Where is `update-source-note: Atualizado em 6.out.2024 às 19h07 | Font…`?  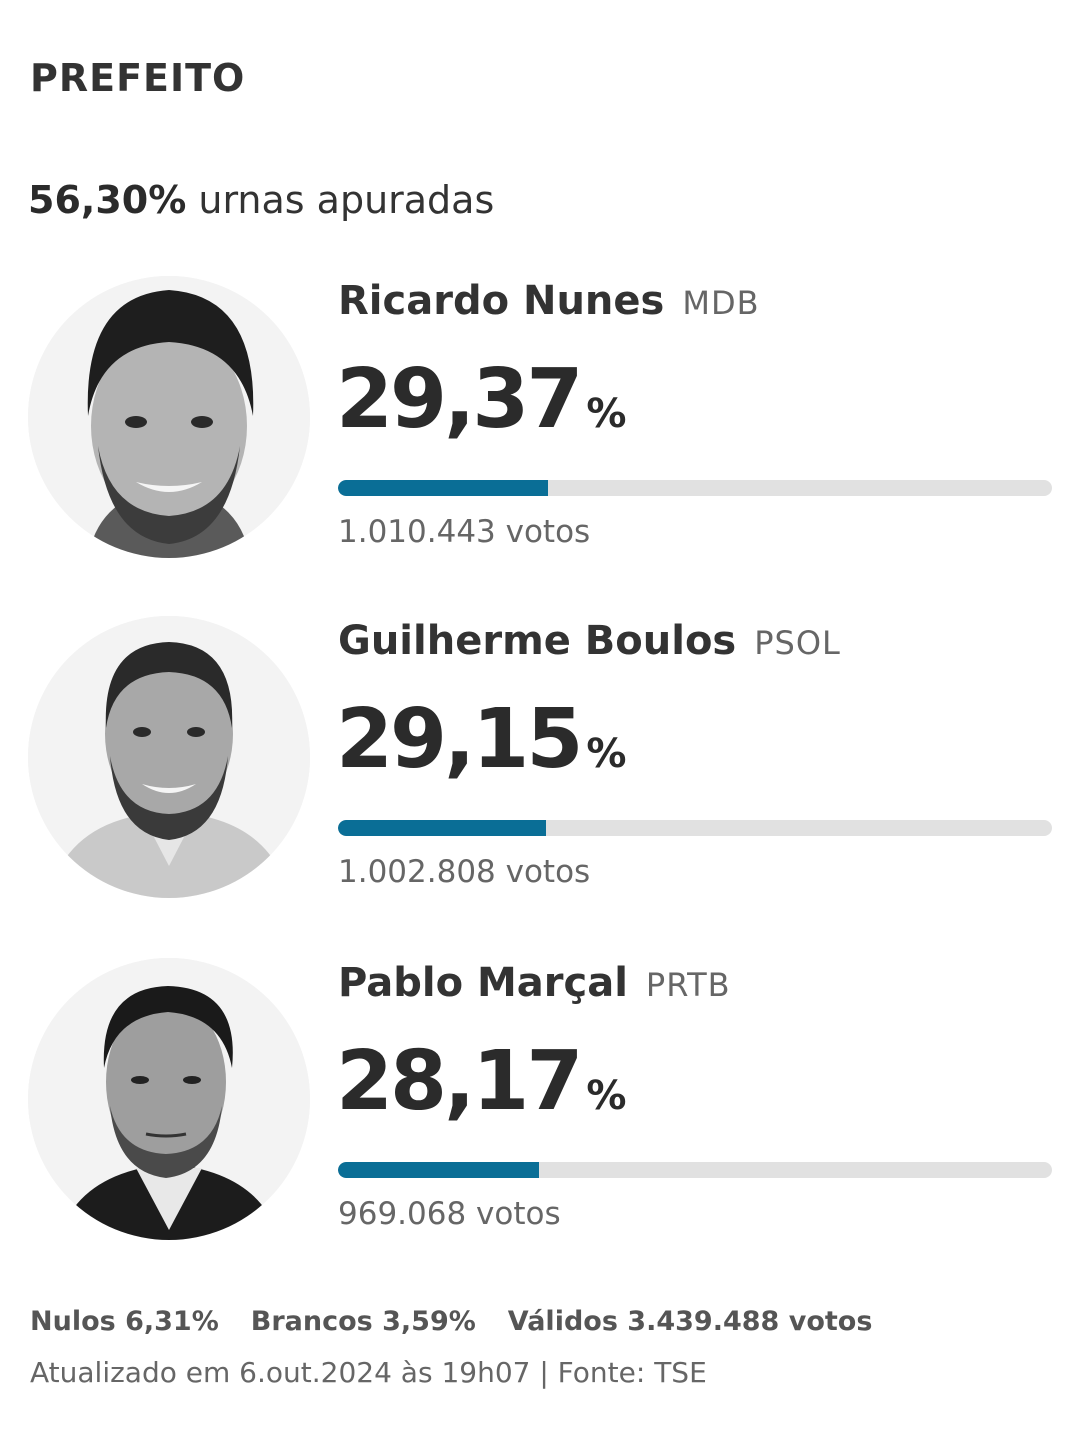
update-source-note: Atualizado em 6.out.2024 às 19h07 | Font… is located at coordinates (368, 1372).